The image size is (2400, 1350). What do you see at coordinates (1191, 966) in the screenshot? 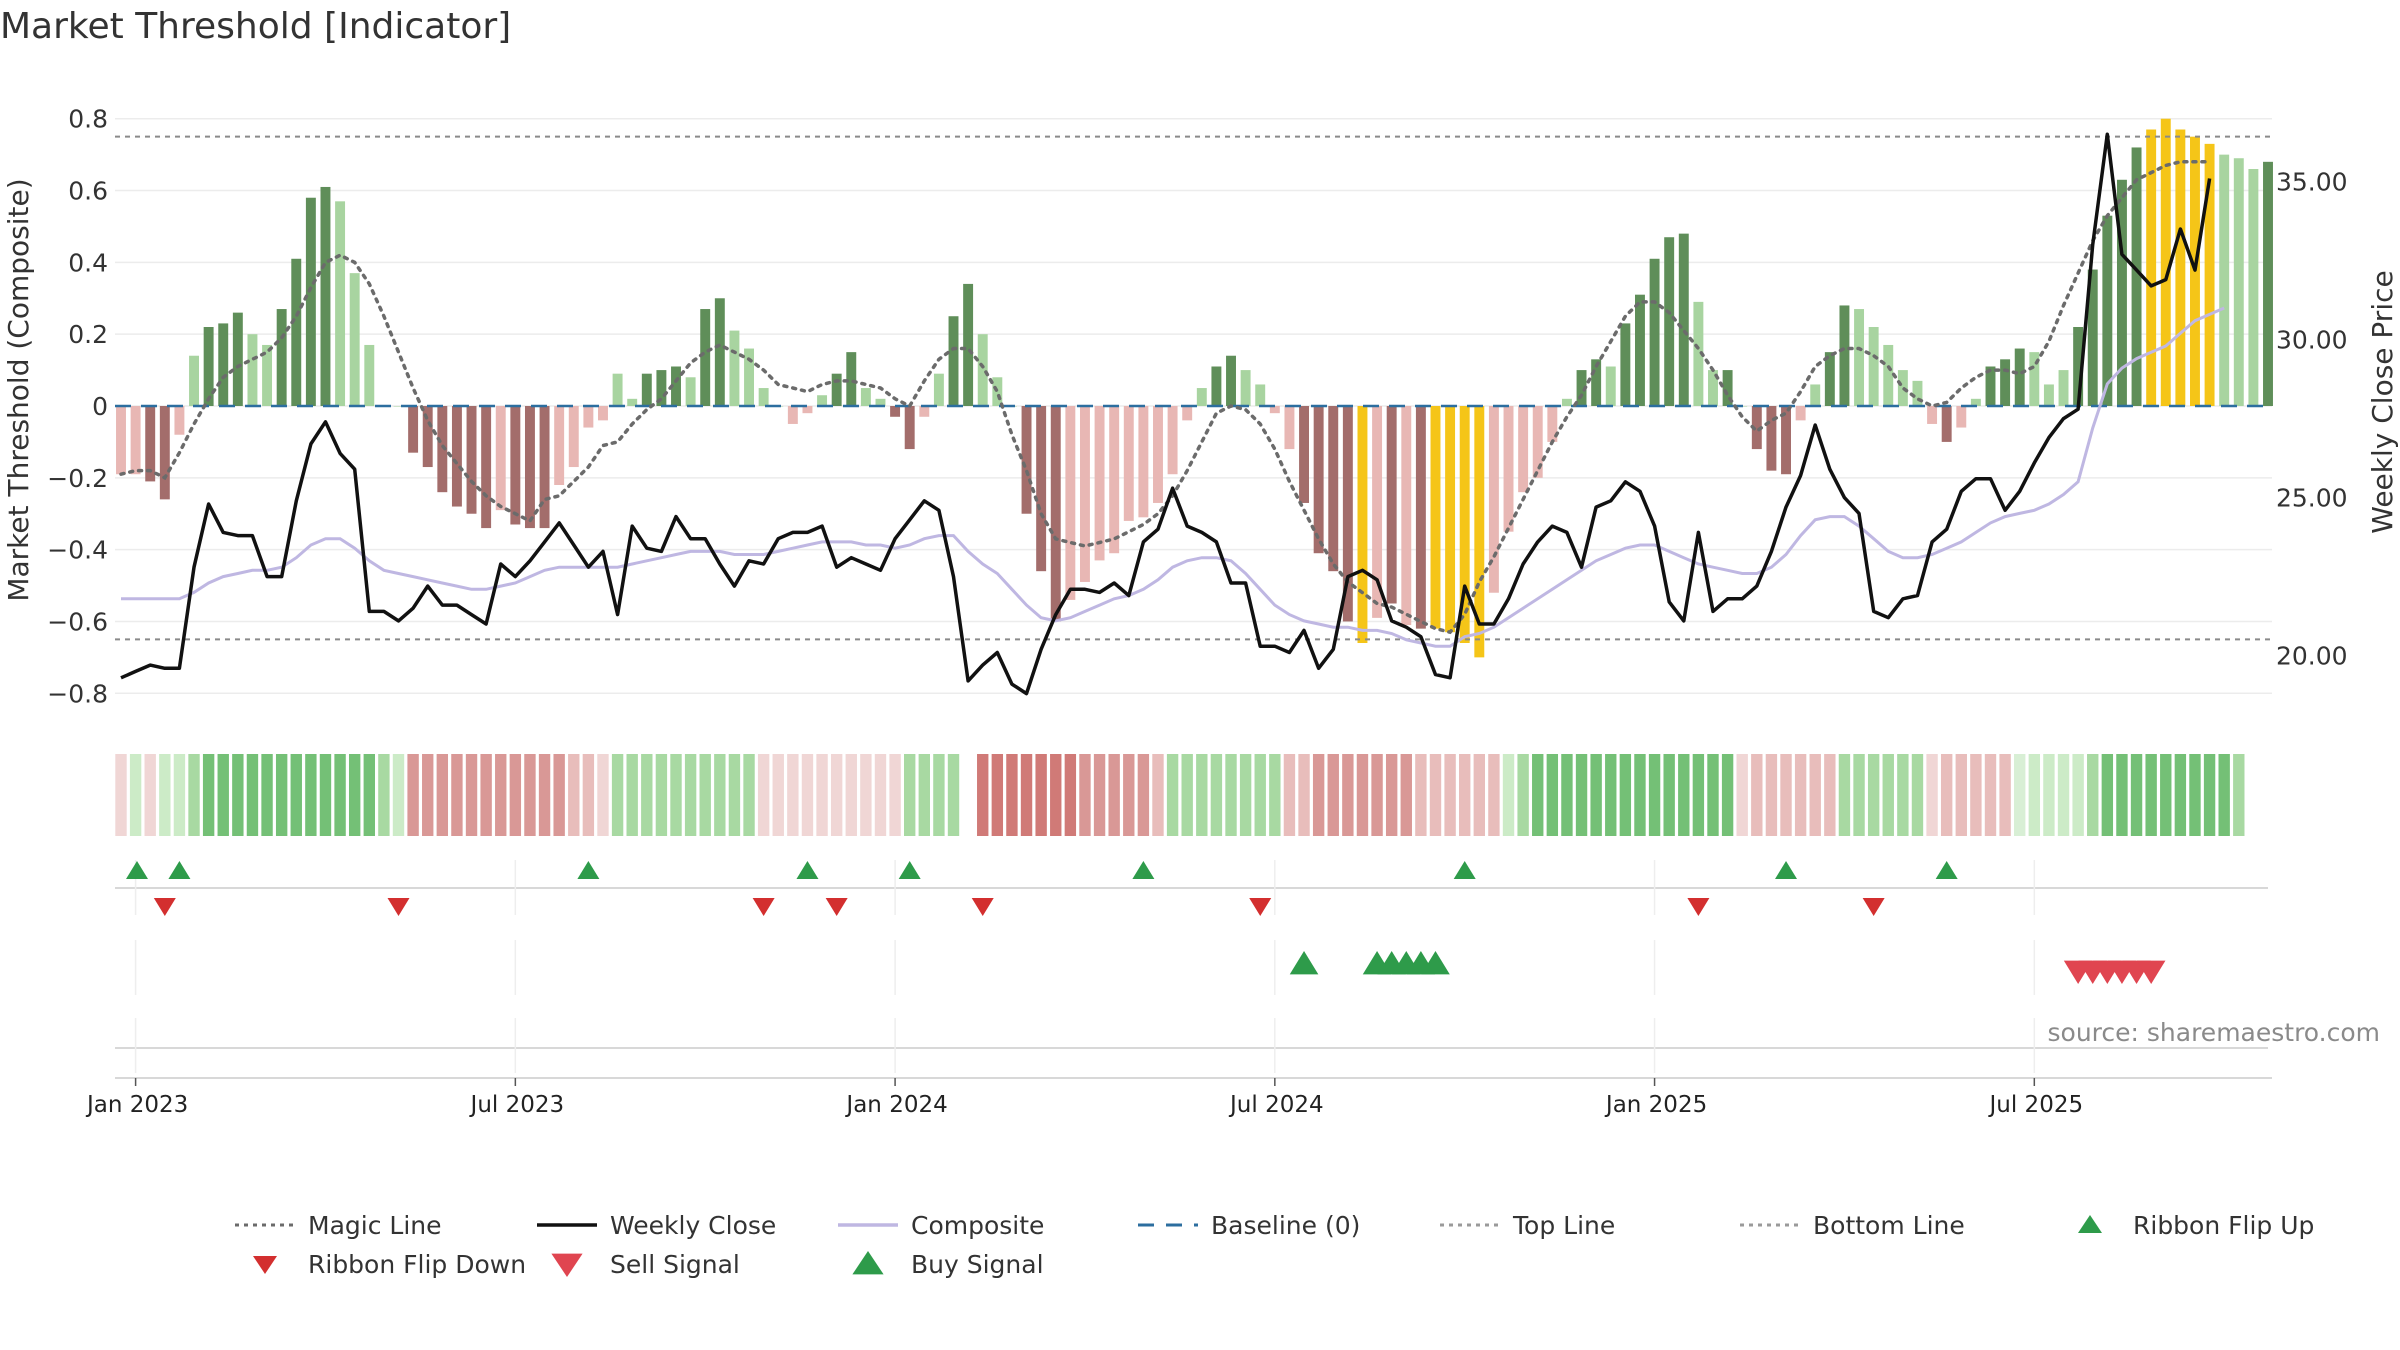
I see `signals-panel` at bounding box center [1191, 966].